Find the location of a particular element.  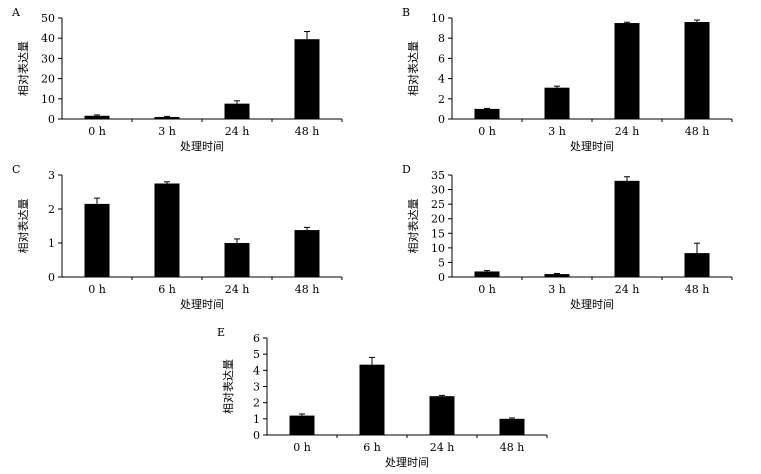

y-tick-label: 8 is located at coordinates (441, 38).